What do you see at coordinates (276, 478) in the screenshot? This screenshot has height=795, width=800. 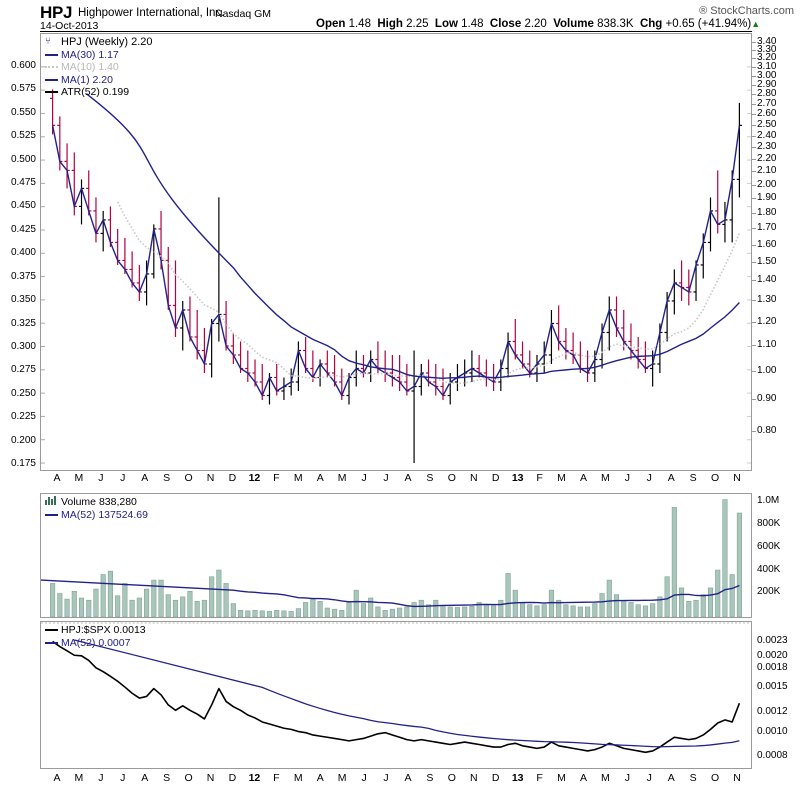 I see `x-axis-month-label: F` at bounding box center [276, 478].